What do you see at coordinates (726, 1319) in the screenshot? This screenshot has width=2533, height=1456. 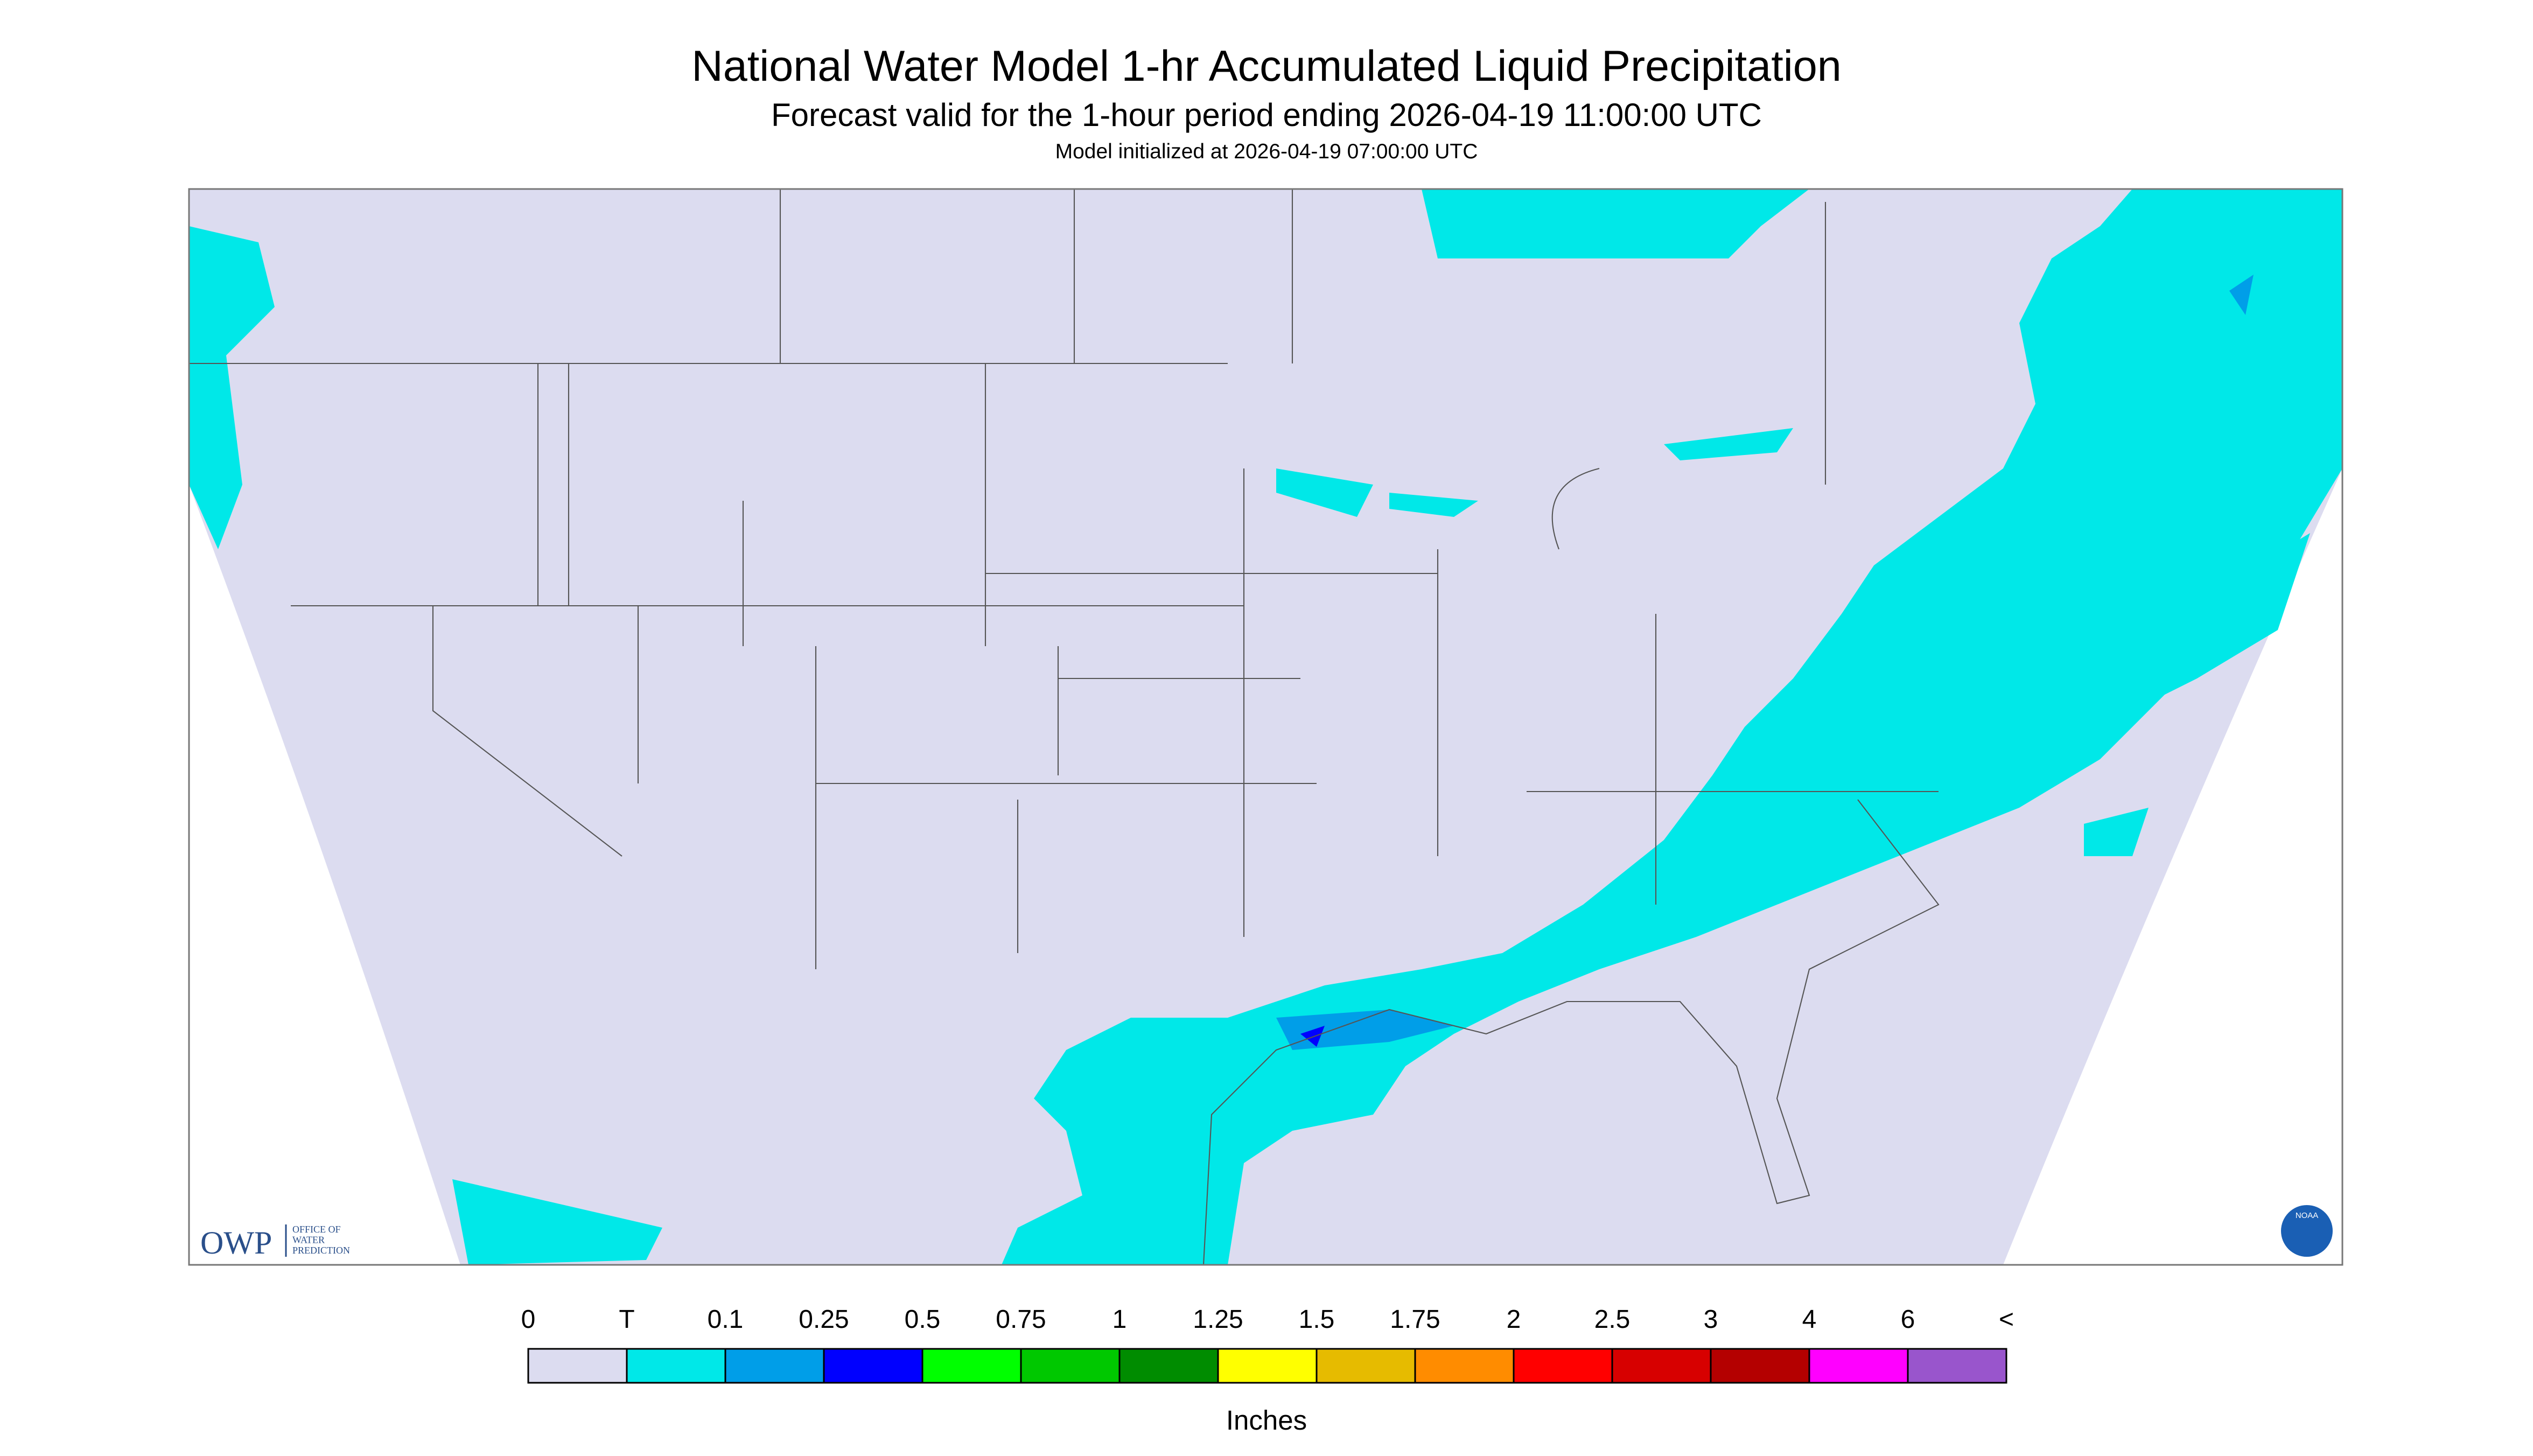 I see `legend-label: 0.1` at bounding box center [726, 1319].